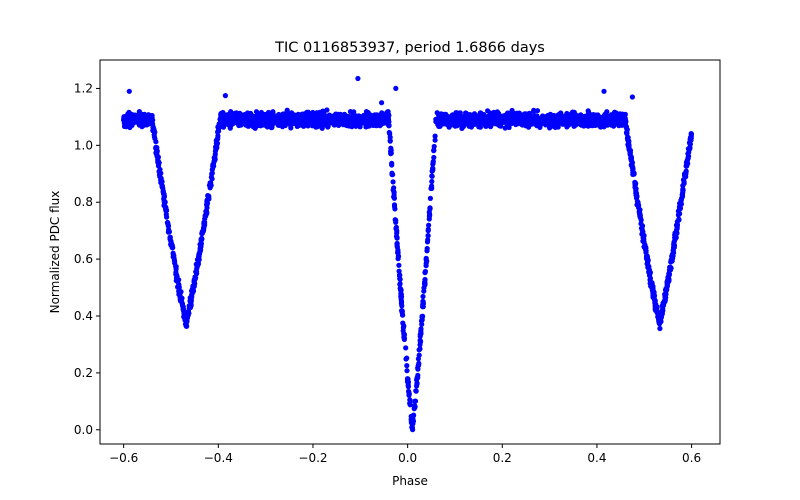 This screenshot has height=500, width=800. What do you see at coordinates (83, 88) in the screenshot?
I see `y-tick-label: 1.2` at bounding box center [83, 88].